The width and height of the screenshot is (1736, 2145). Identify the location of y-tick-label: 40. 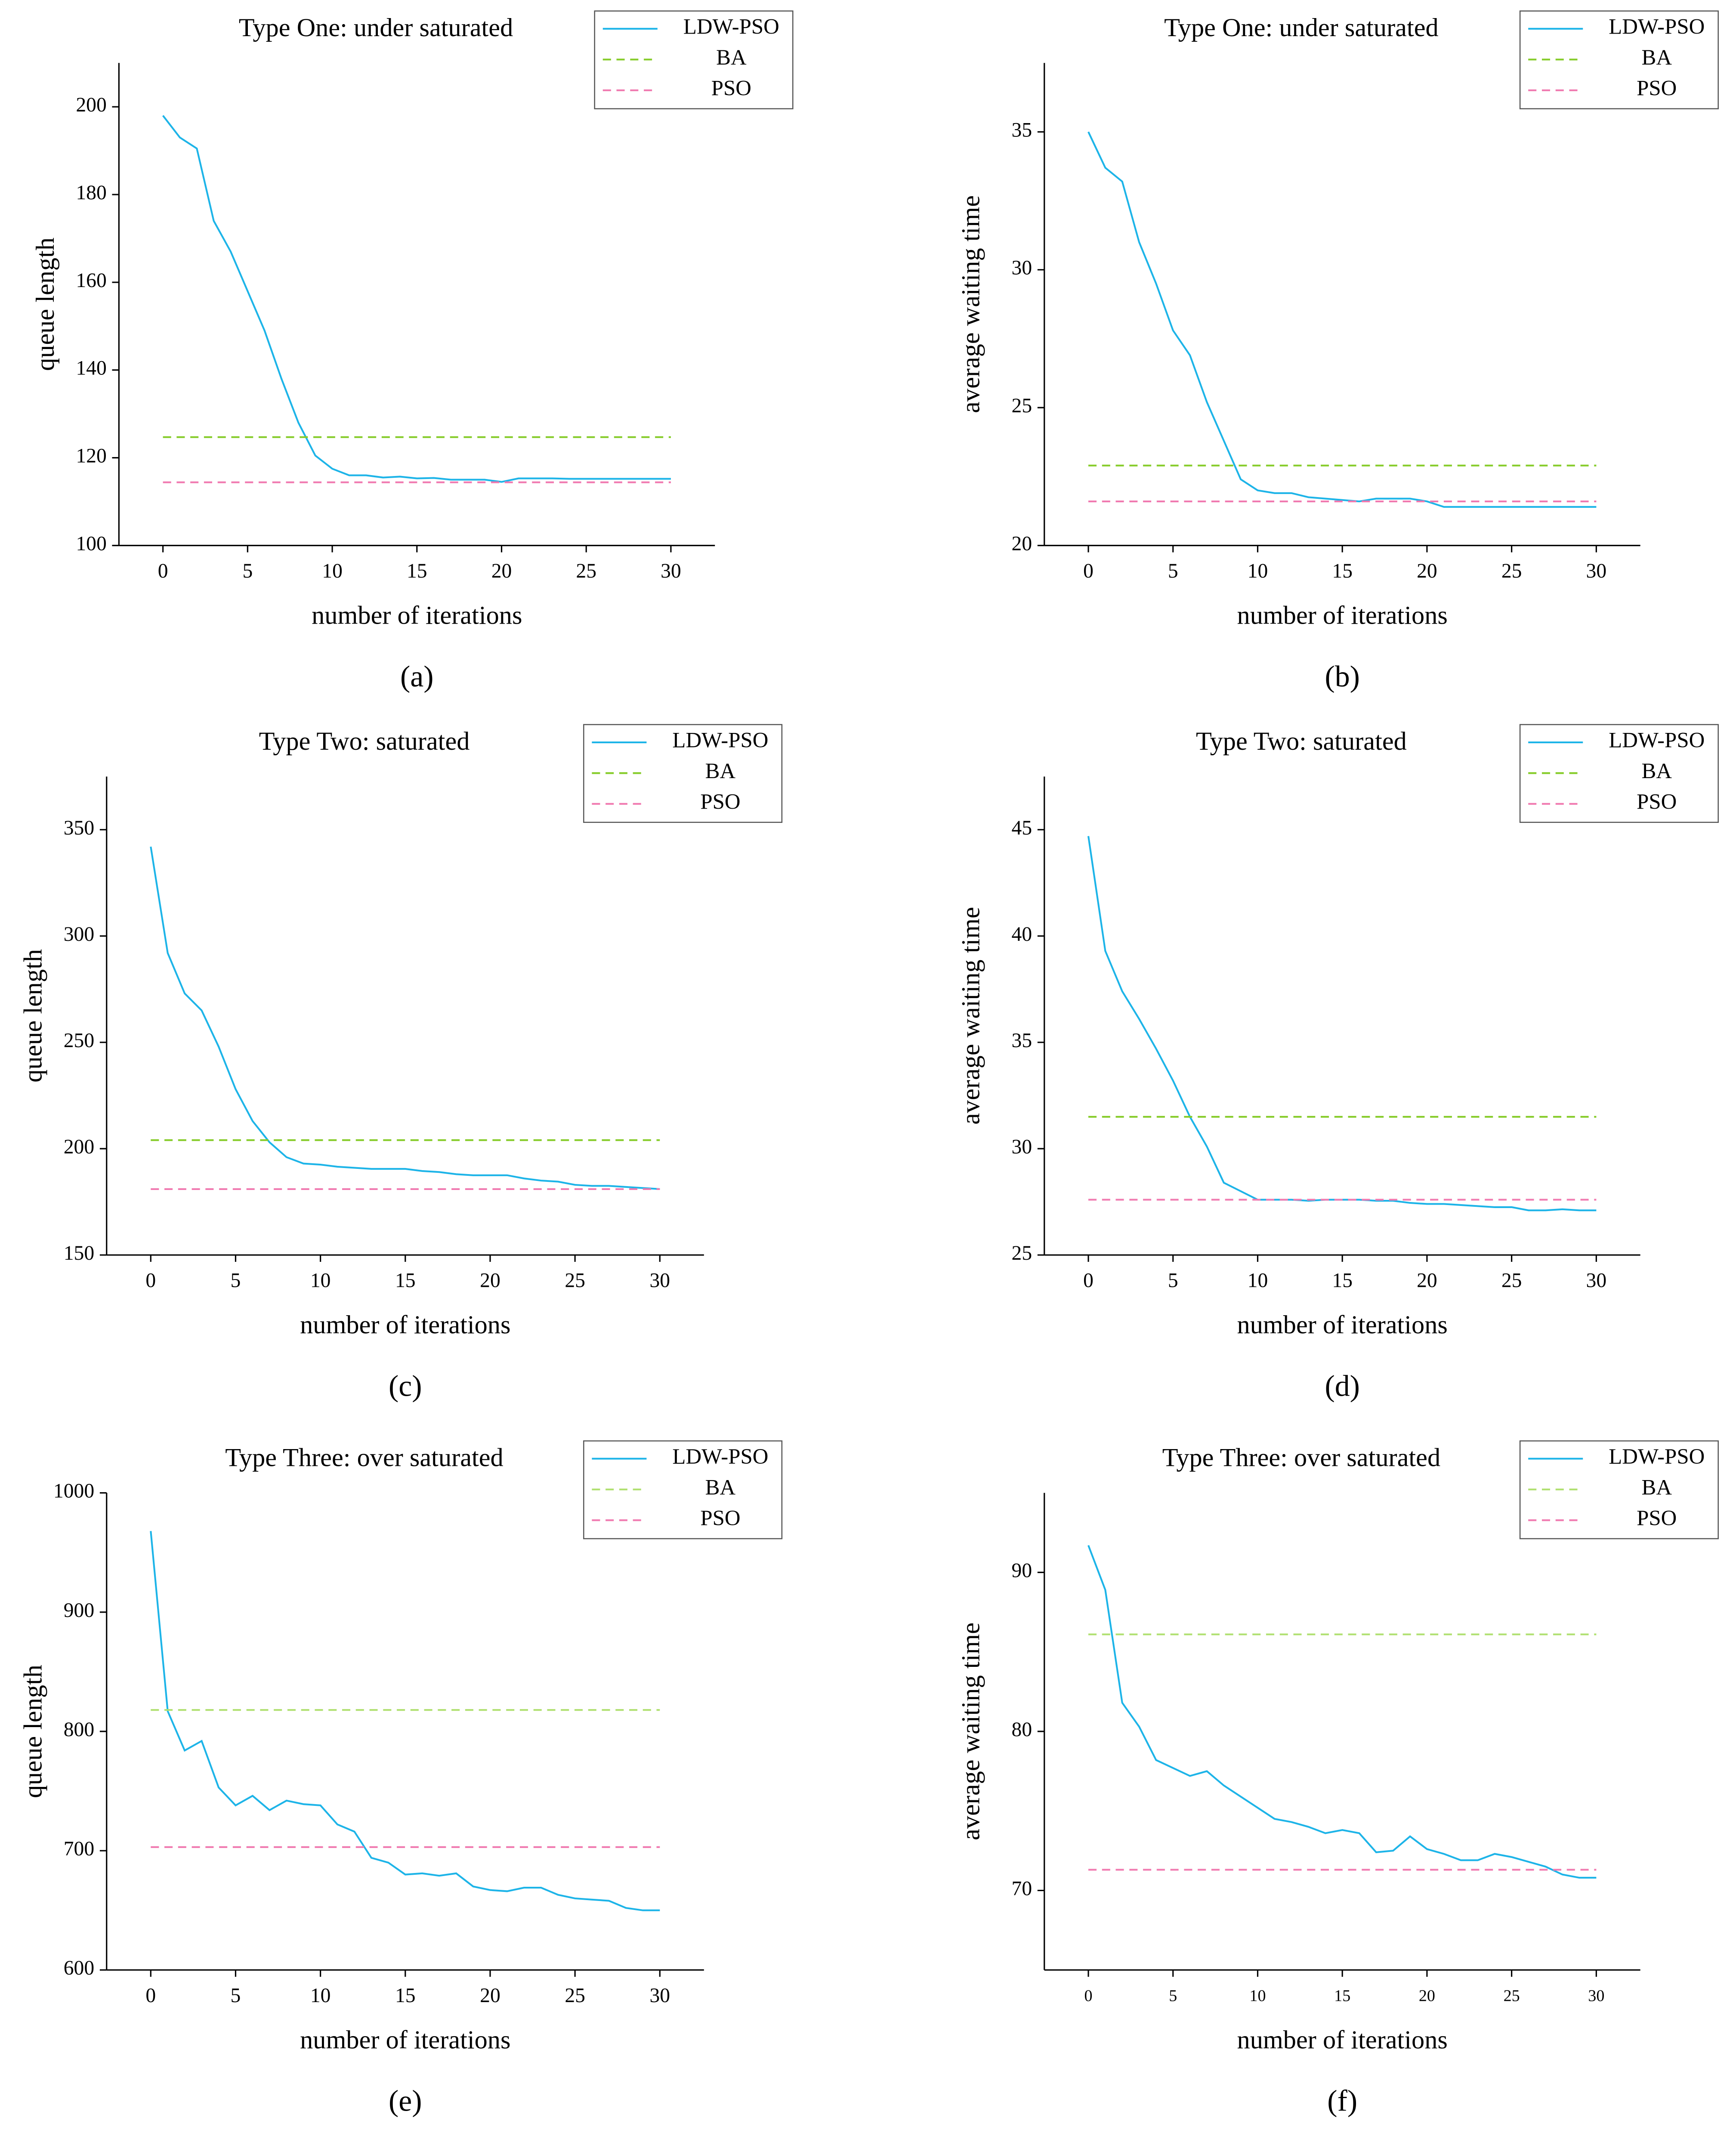
(1022, 934).